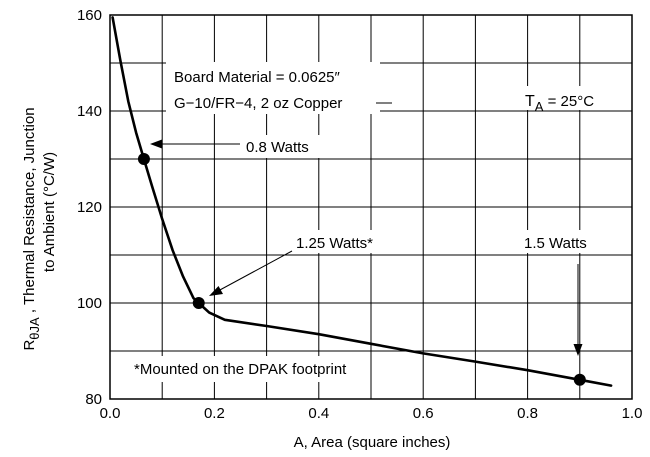  What do you see at coordinates (93, 399) in the screenshot?
I see `y-tick-label: 80` at bounding box center [93, 399].